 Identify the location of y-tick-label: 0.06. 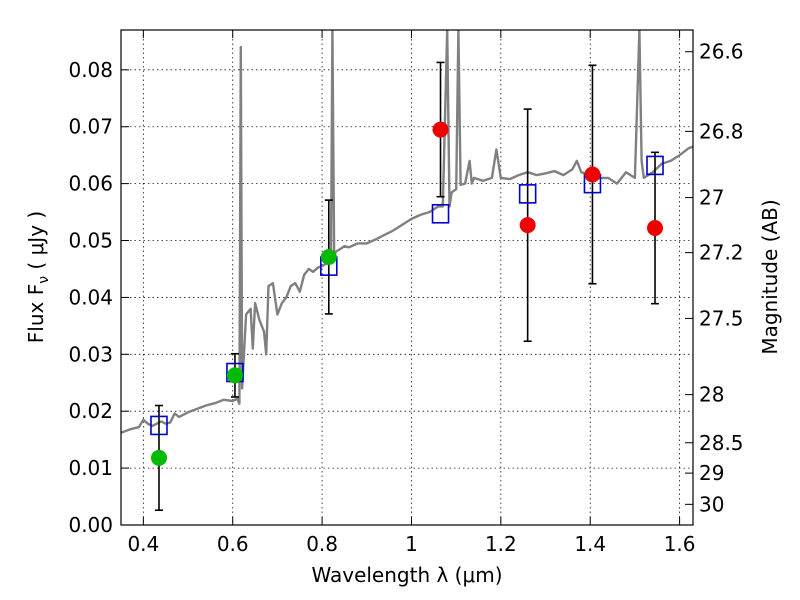
(90, 184).